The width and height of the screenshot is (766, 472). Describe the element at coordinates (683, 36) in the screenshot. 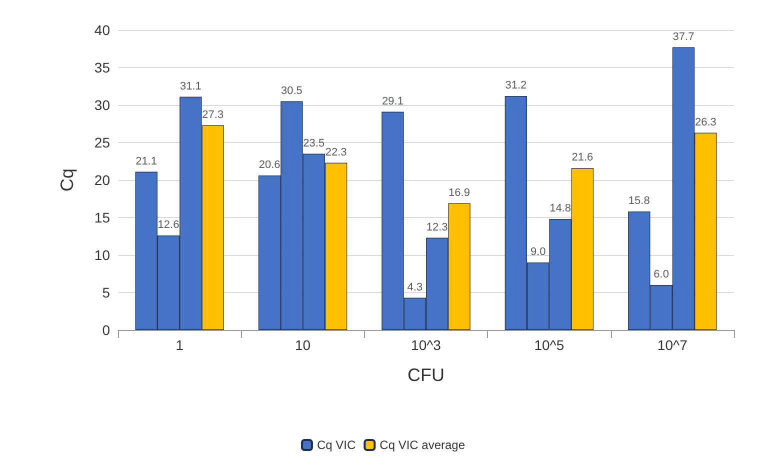

I see `data-label: 37.7` at that location.